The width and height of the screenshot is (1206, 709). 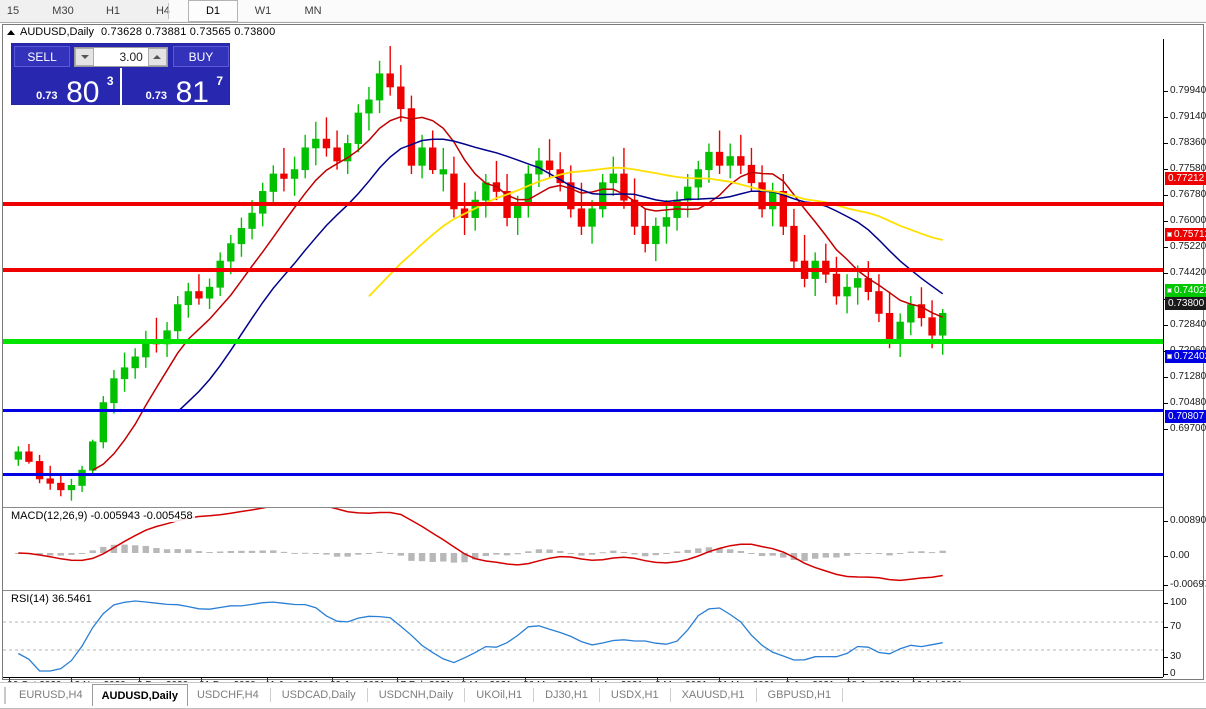 I want to click on chart-tab-usdcad-daily: USDCAD,Daily, so click(x=318, y=695).